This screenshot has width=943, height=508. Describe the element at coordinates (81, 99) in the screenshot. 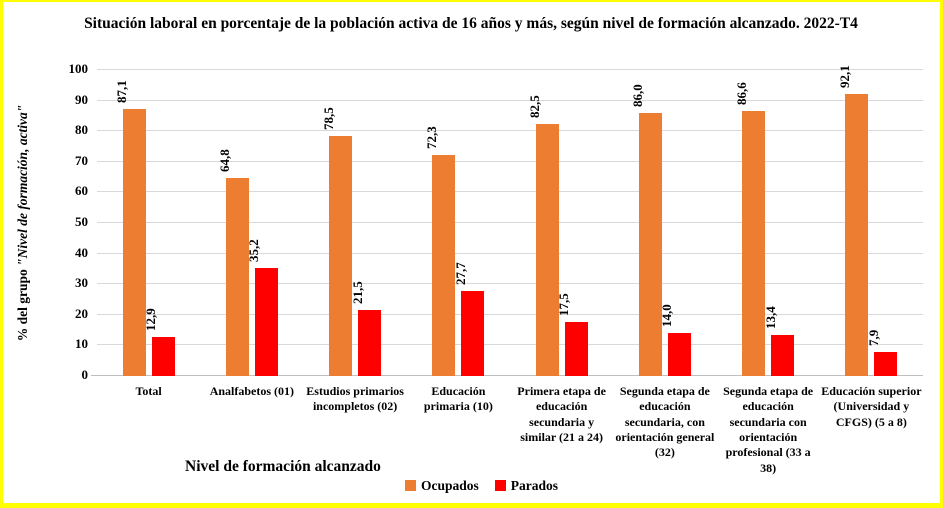

I see `y-tick-label: 90` at that location.